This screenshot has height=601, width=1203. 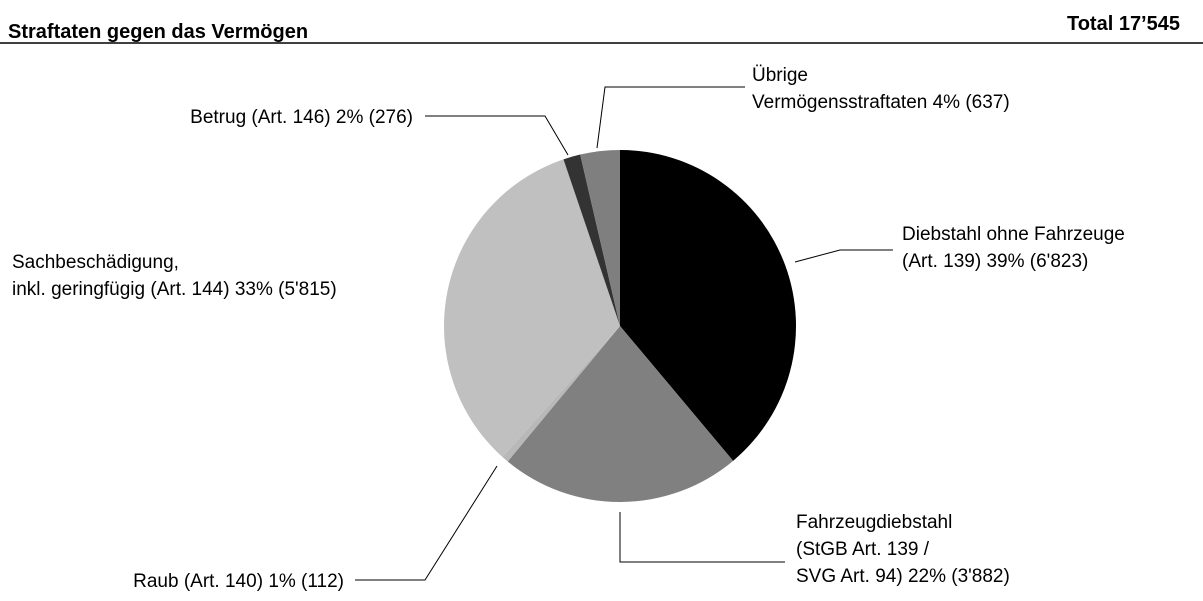 I want to click on slice-label: Betrug (Art. 146) 2% (276), so click(x=301, y=117).